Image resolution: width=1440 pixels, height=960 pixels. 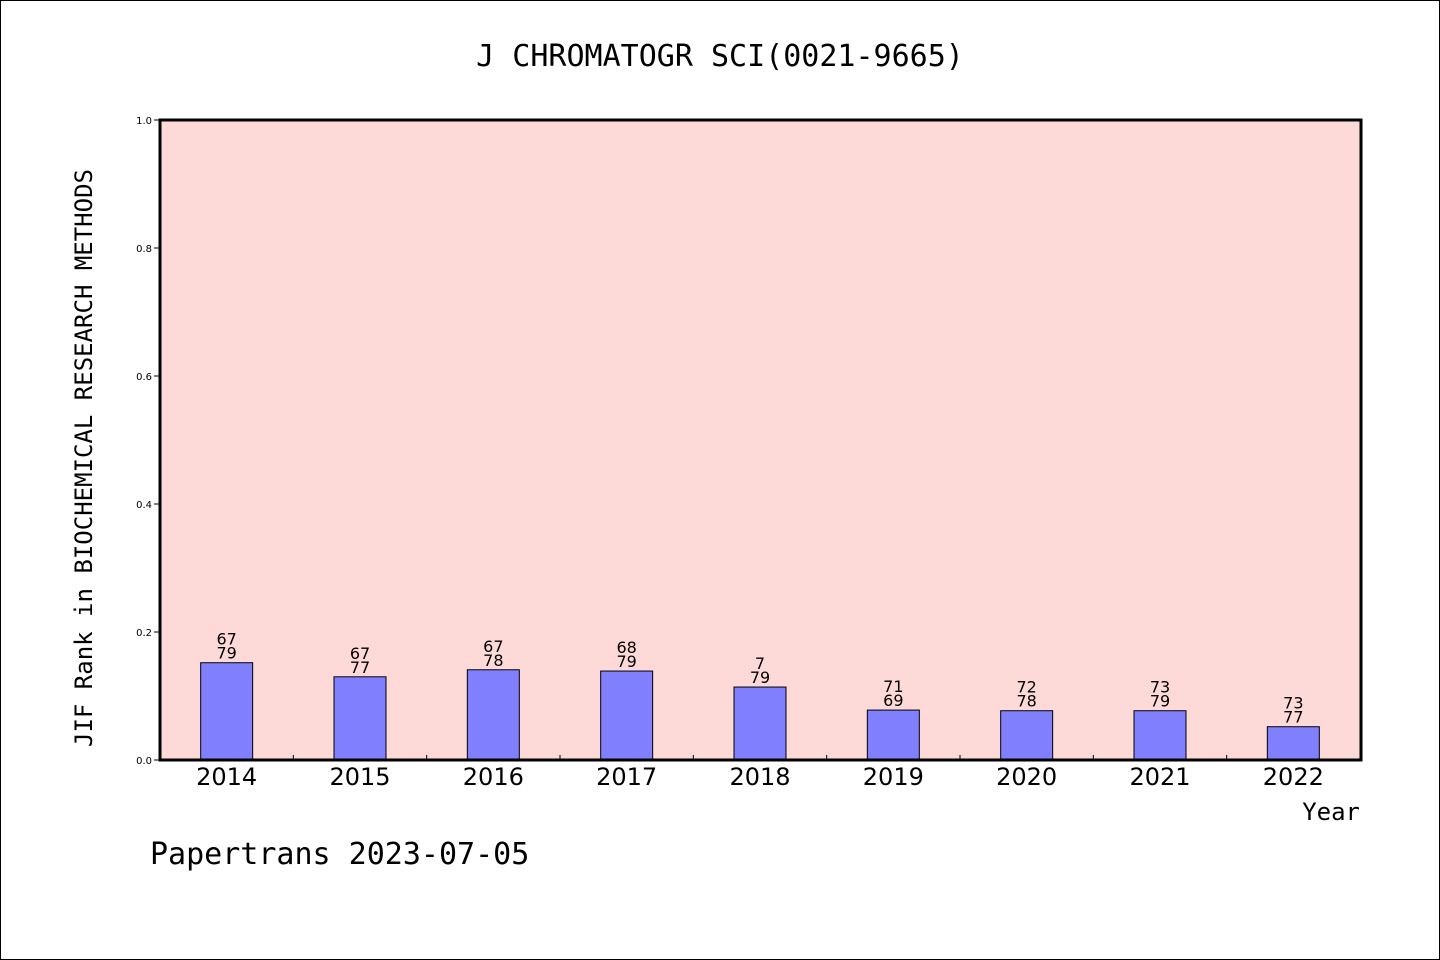 I want to click on bar-2021, so click(x=1160, y=735).